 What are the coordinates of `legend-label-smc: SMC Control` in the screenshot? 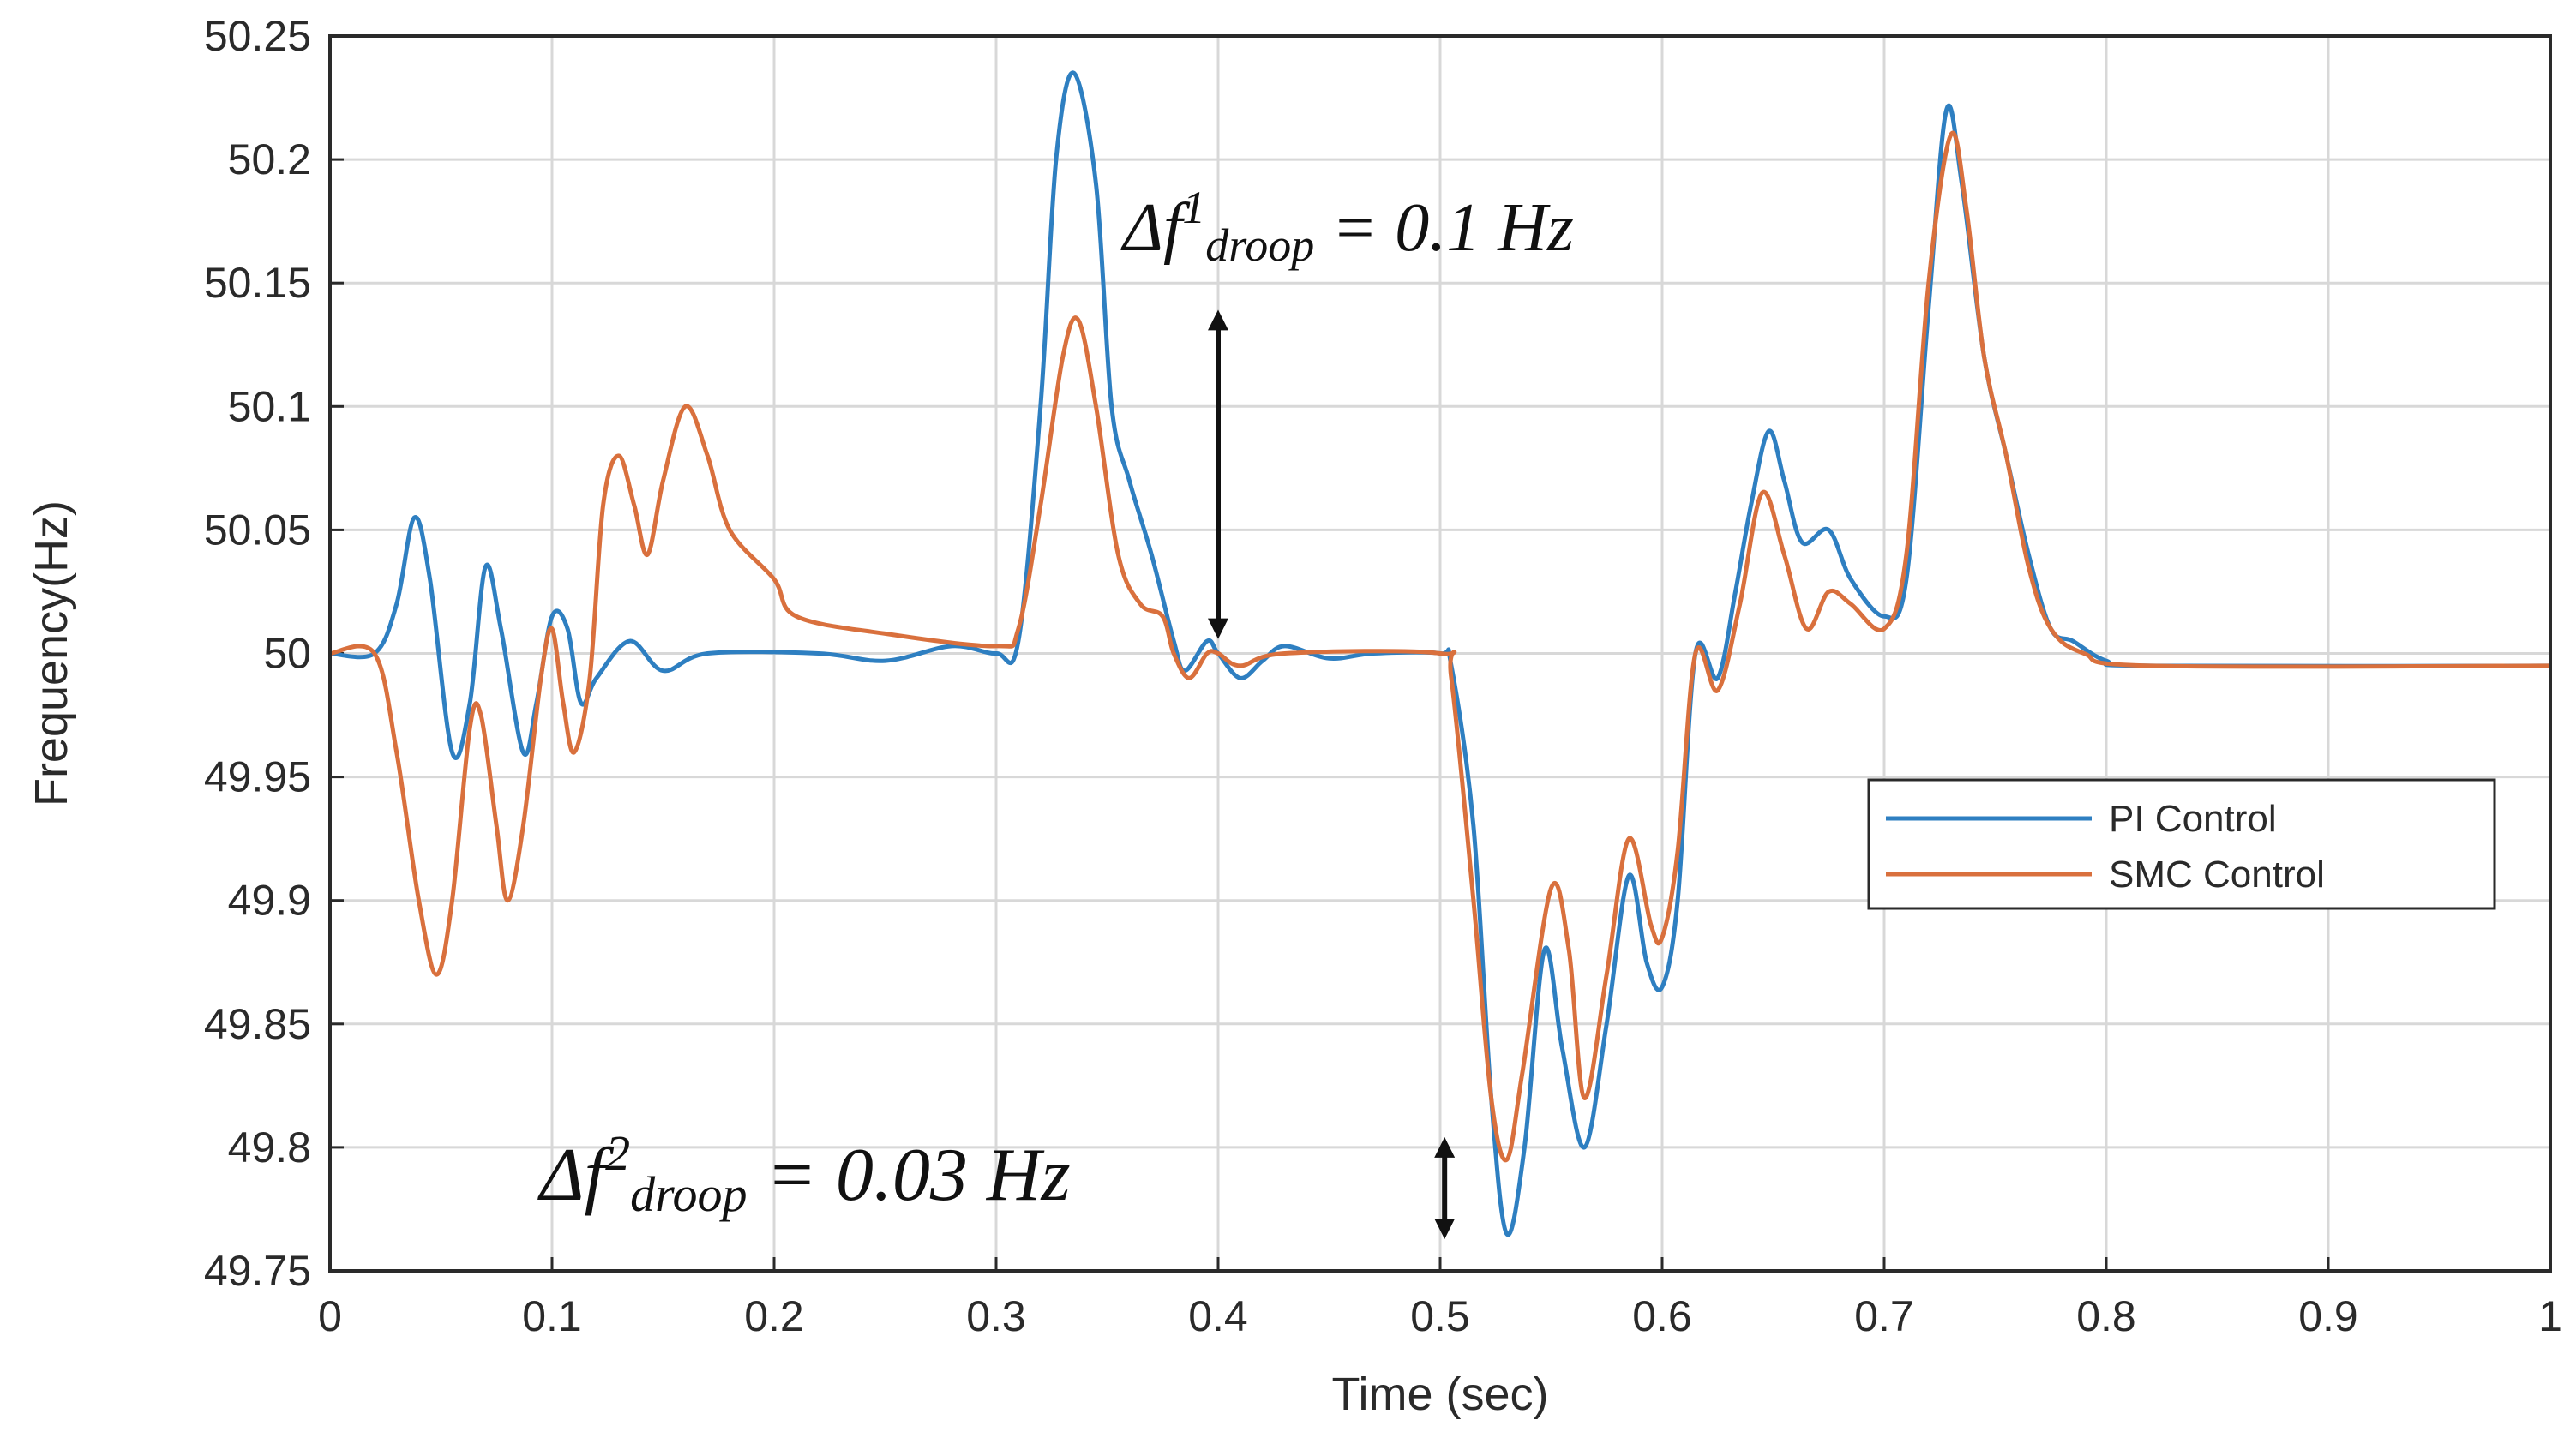 It's located at (2217, 875).